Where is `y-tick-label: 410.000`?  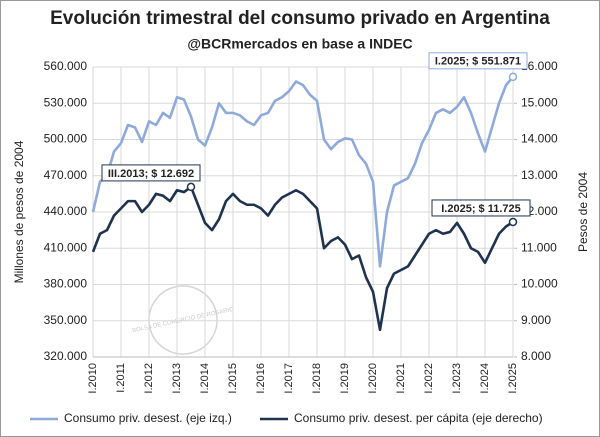 y-tick-label: 410.000 is located at coordinates (66, 247).